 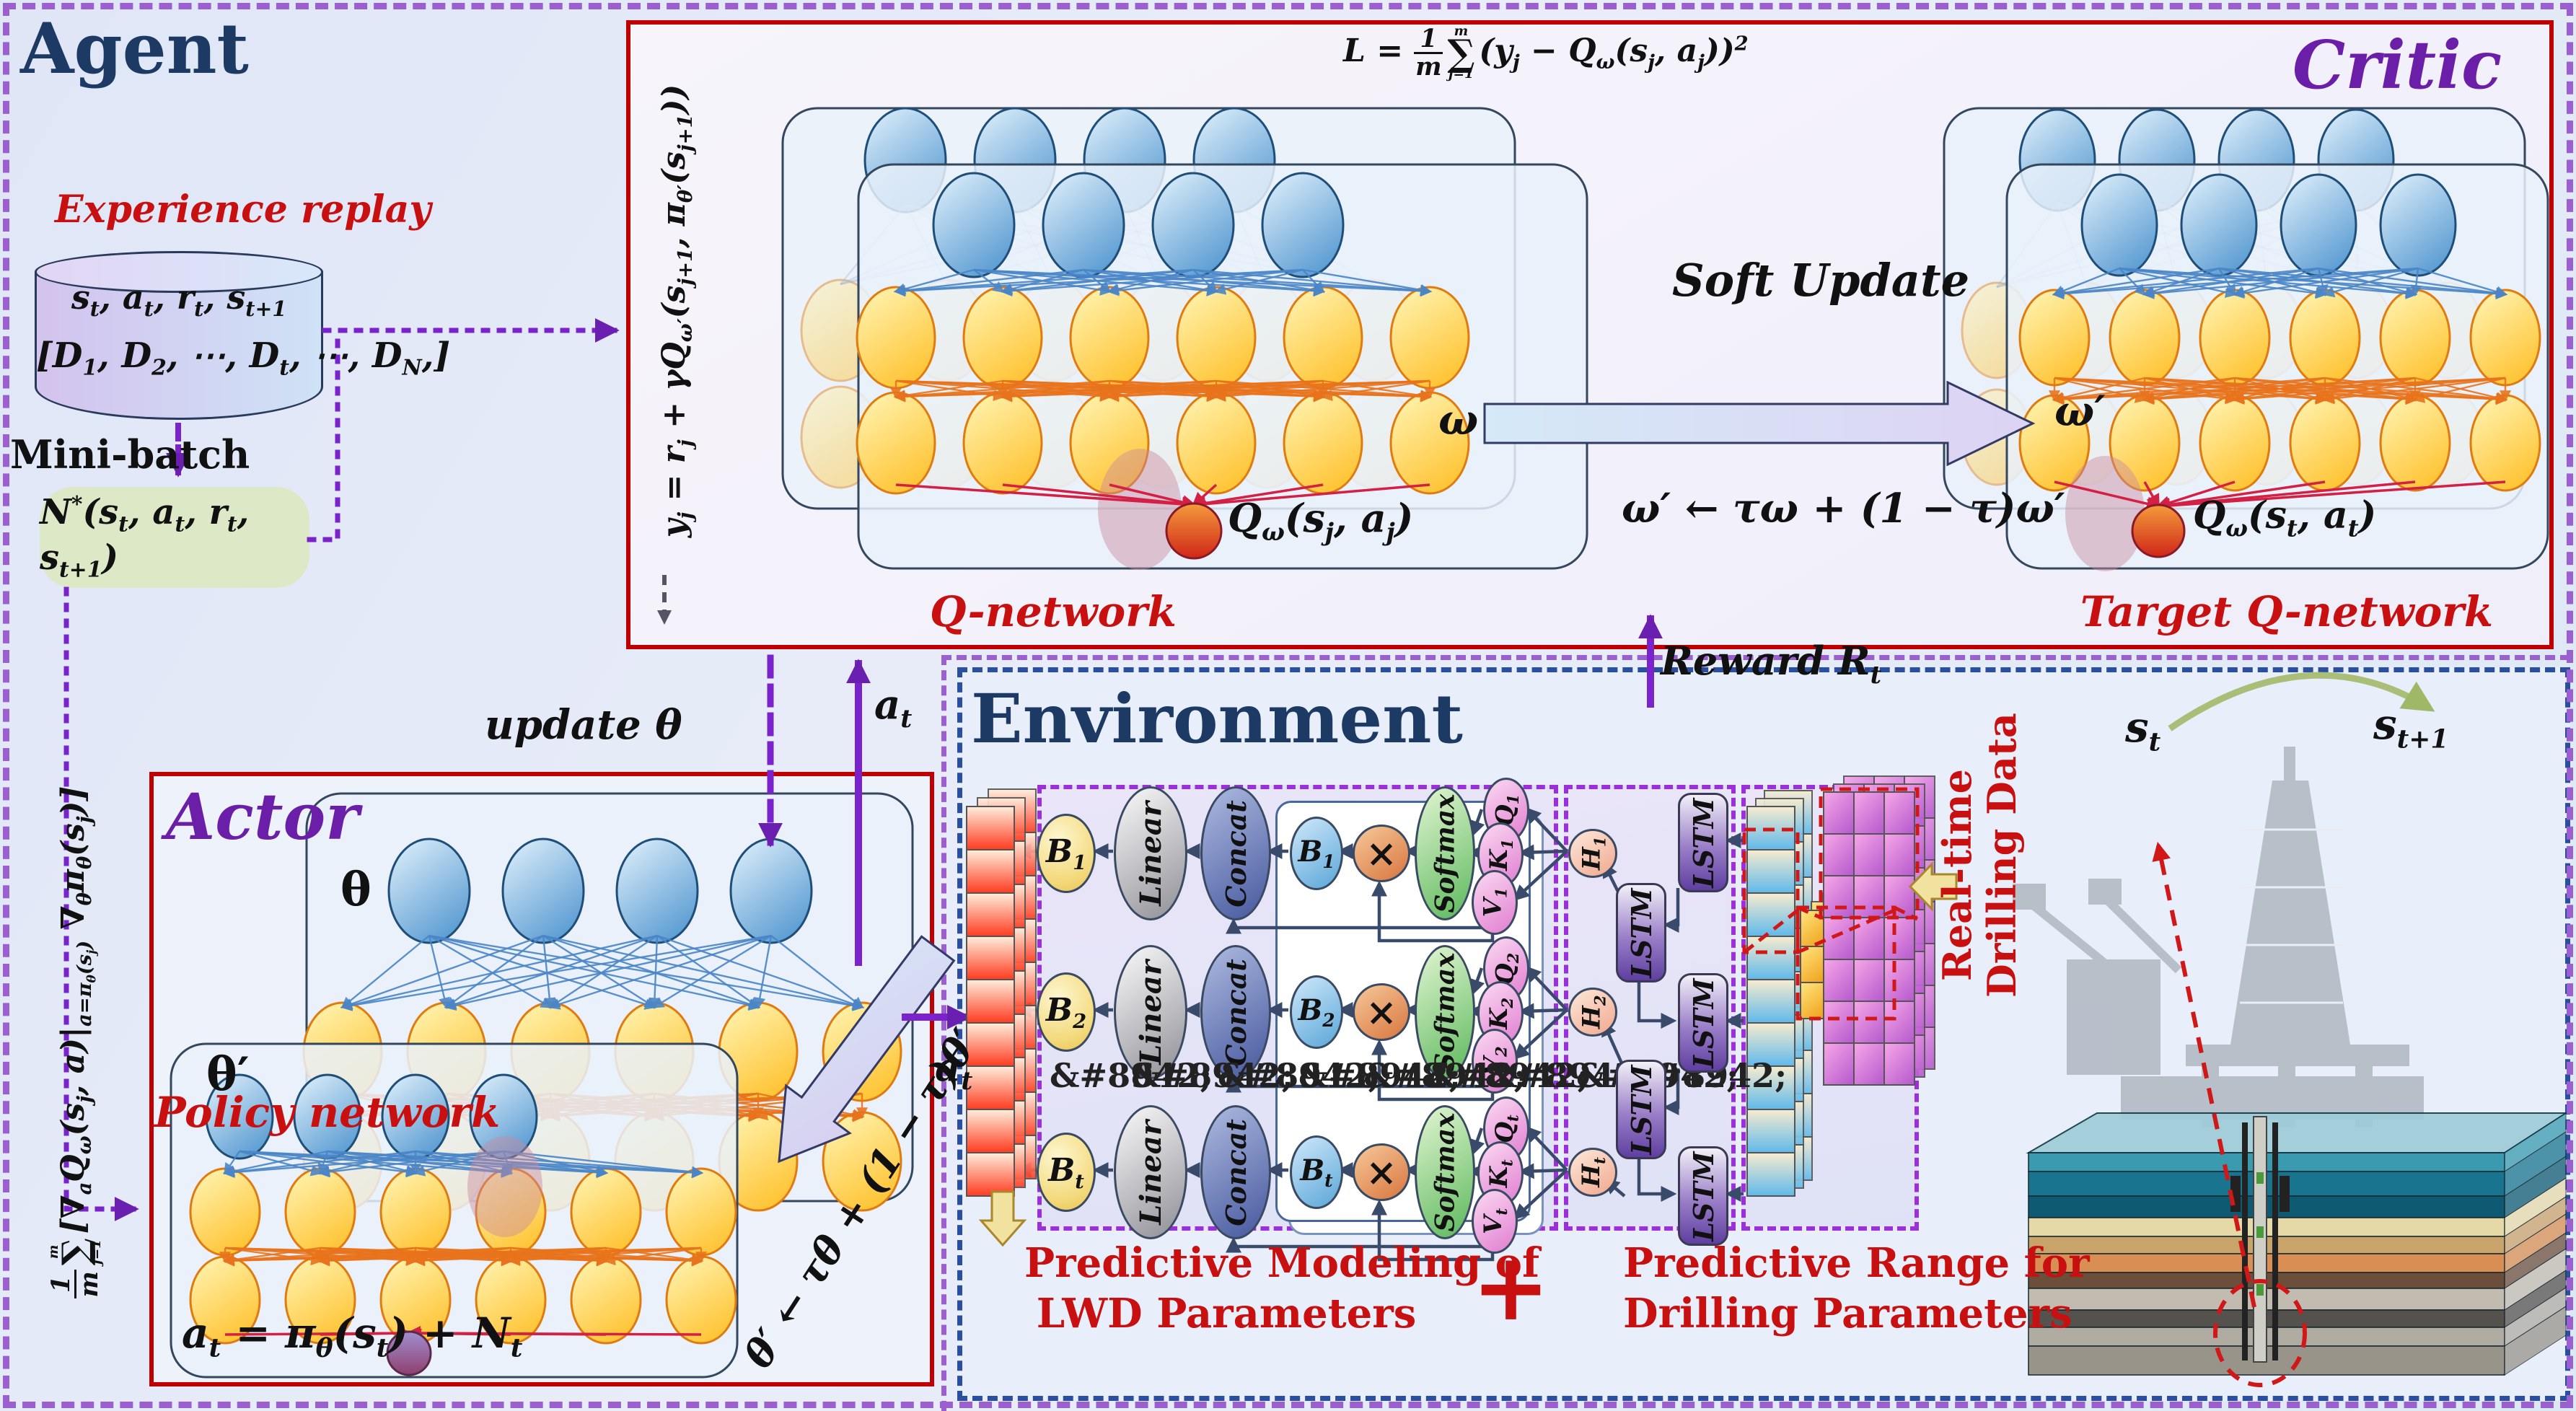 What do you see at coordinates (1847, 1313) in the screenshot?
I see `caption-range-line2: Drilling Parameters` at bounding box center [1847, 1313].